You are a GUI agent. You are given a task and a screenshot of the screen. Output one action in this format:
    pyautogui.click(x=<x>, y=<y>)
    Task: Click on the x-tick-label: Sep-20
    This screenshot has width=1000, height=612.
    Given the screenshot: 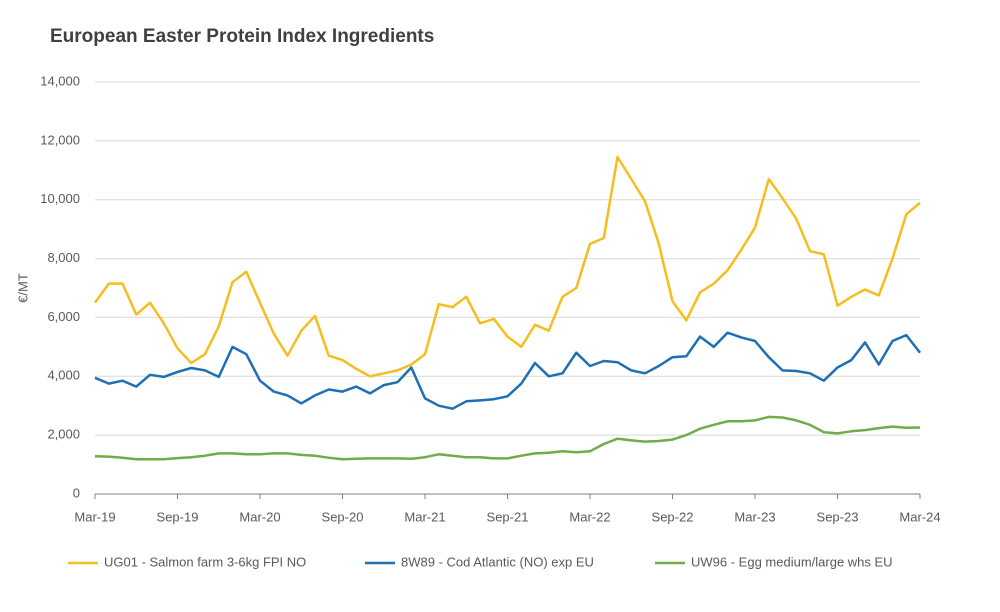 What is the action you would take?
    pyautogui.click(x=343, y=516)
    